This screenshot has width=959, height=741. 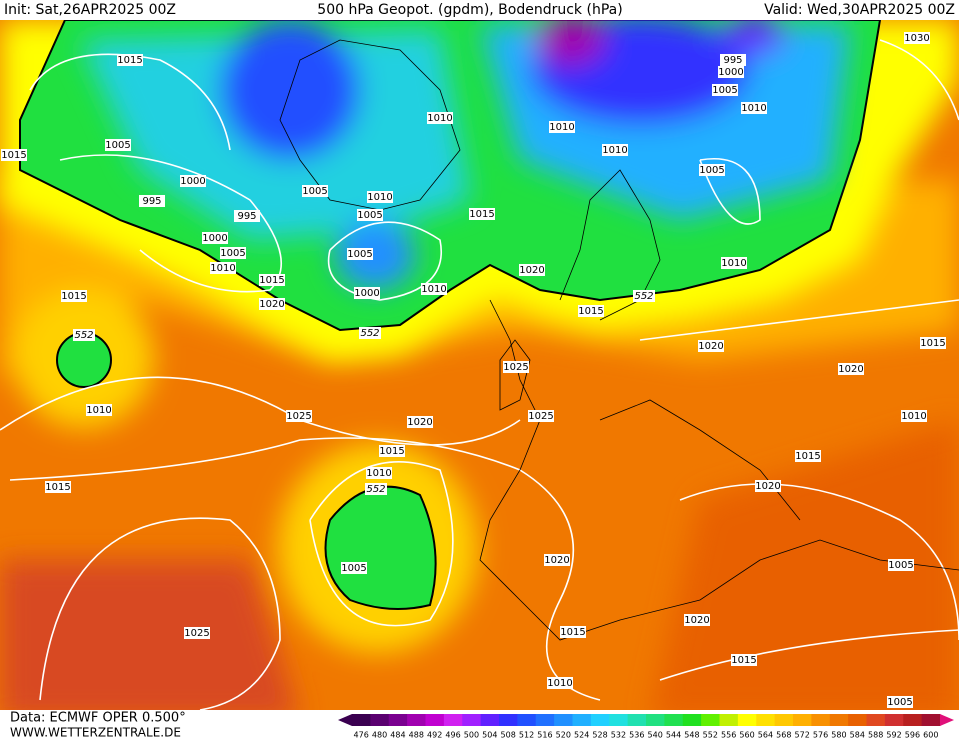 I want to click on colorbar-label: 508, so click(x=508, y=735).